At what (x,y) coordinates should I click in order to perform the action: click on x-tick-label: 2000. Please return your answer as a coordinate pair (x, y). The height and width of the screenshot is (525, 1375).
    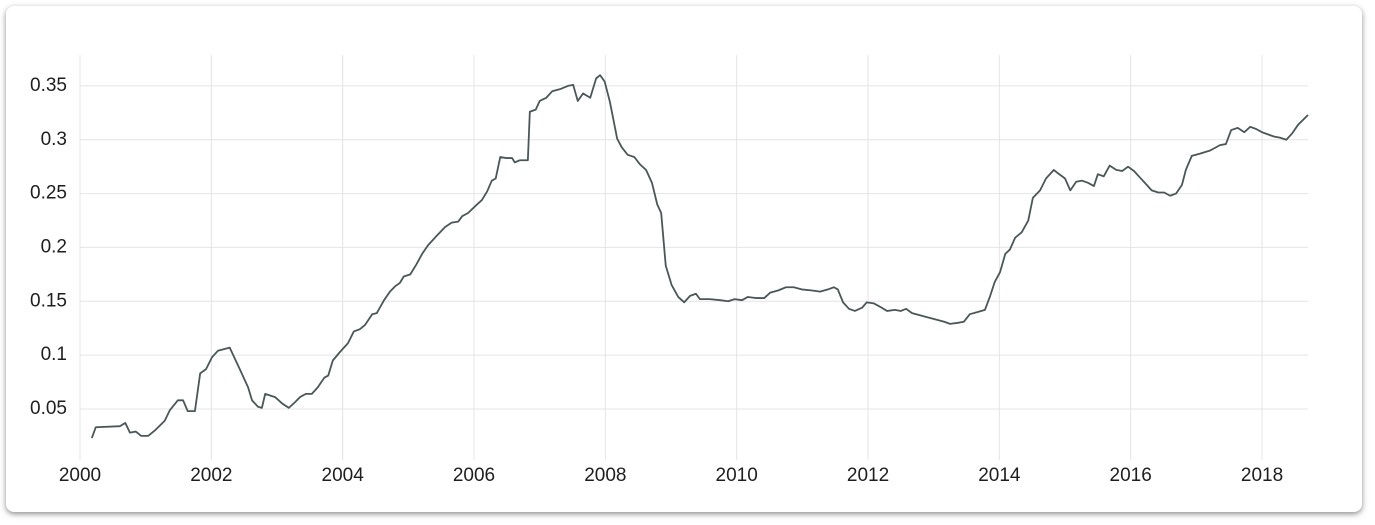
    Looking at the image, I should click on (80, 475).